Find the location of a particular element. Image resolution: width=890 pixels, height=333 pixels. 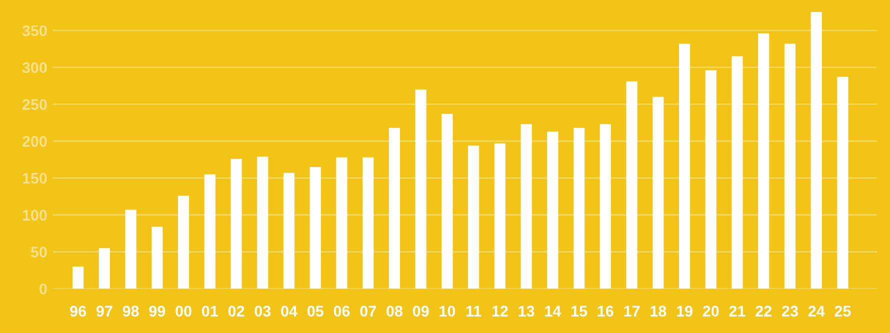

y-tick-label: 250 is located at coordinates (34, 104).